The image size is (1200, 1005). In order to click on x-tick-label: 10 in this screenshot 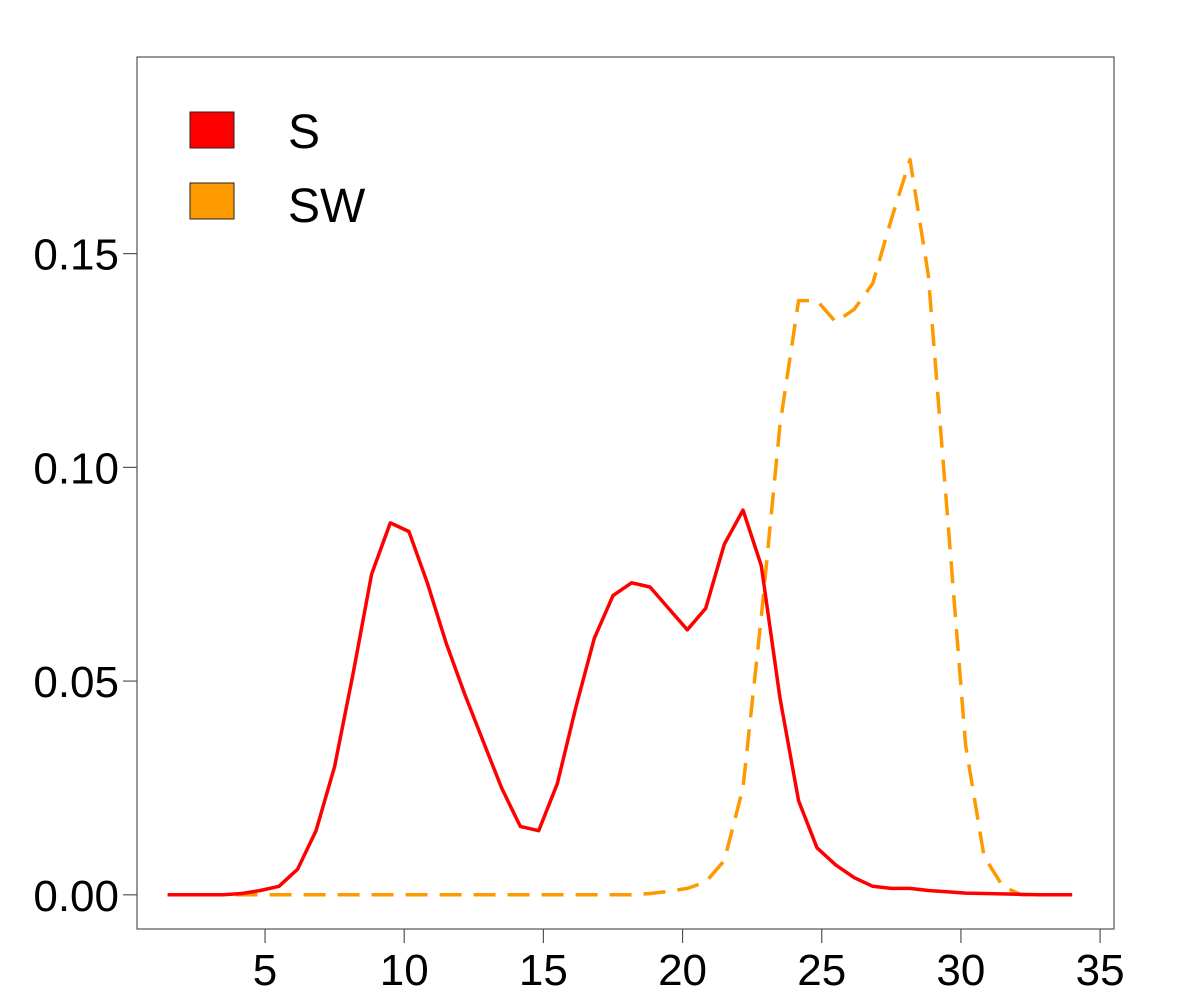, I will do `click(404, 970)`.